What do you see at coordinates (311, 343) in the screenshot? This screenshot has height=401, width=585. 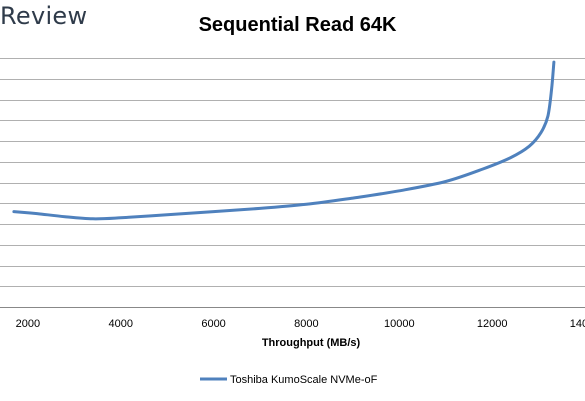 I see `x-axis-title: Throughput (MB/s)` at bounding box center [311, 343].